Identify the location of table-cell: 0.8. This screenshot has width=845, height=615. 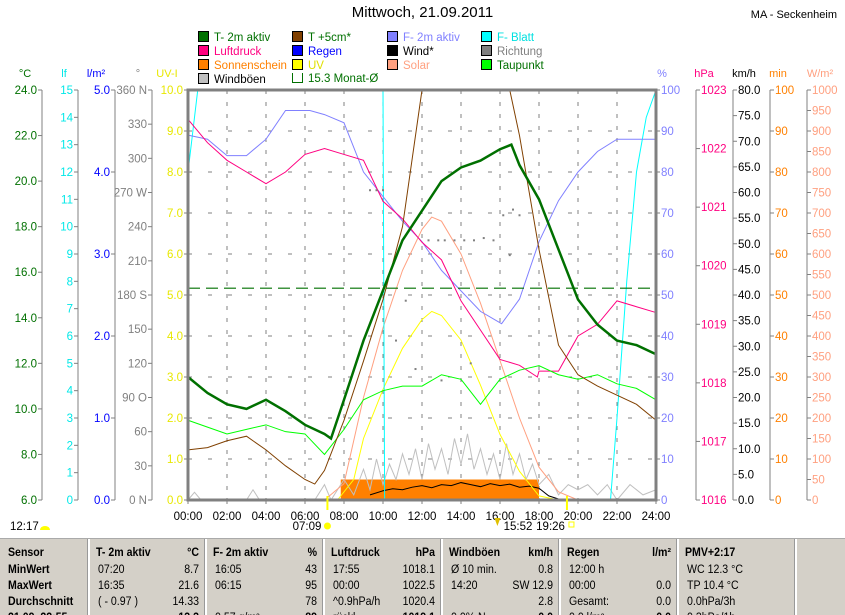
(545, 570).